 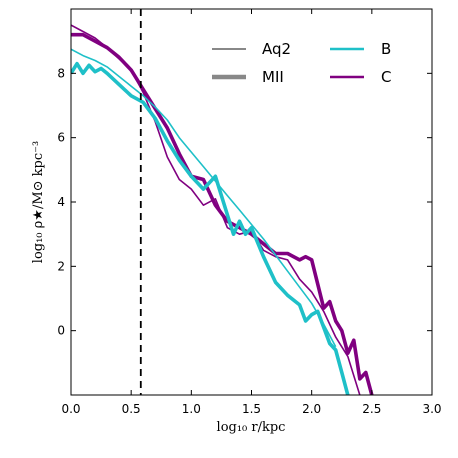 What do you see at coordinates (311, 409) in the screenshot?
I see `x-tick-label: 2.0` at bounding box center [311, 409].